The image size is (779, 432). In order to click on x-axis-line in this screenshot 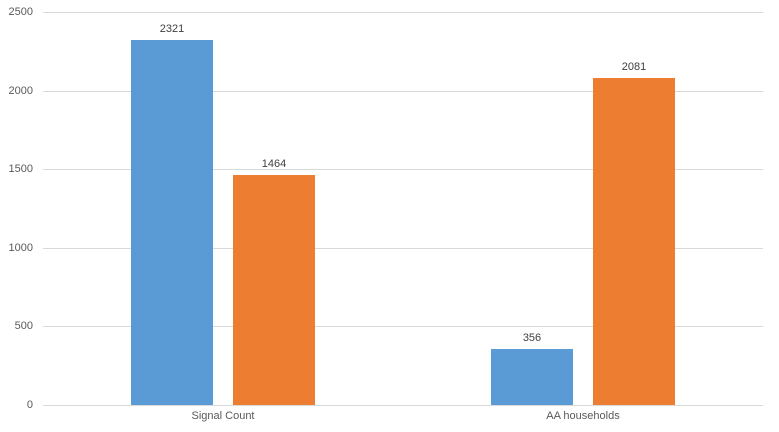, I will do `click(403, 405)`.